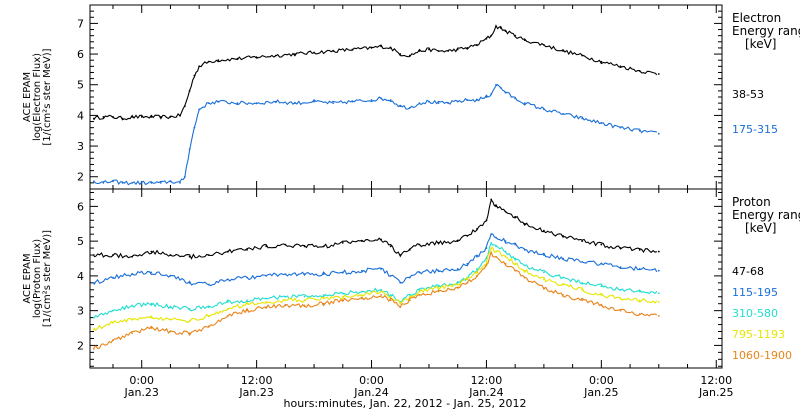 The width and height of the screenshot is (800, 410). What do you see at coordinates (748, 94) in the screenshot?
I see `legend-entry: 38-53` at bounding box center [748, 94].